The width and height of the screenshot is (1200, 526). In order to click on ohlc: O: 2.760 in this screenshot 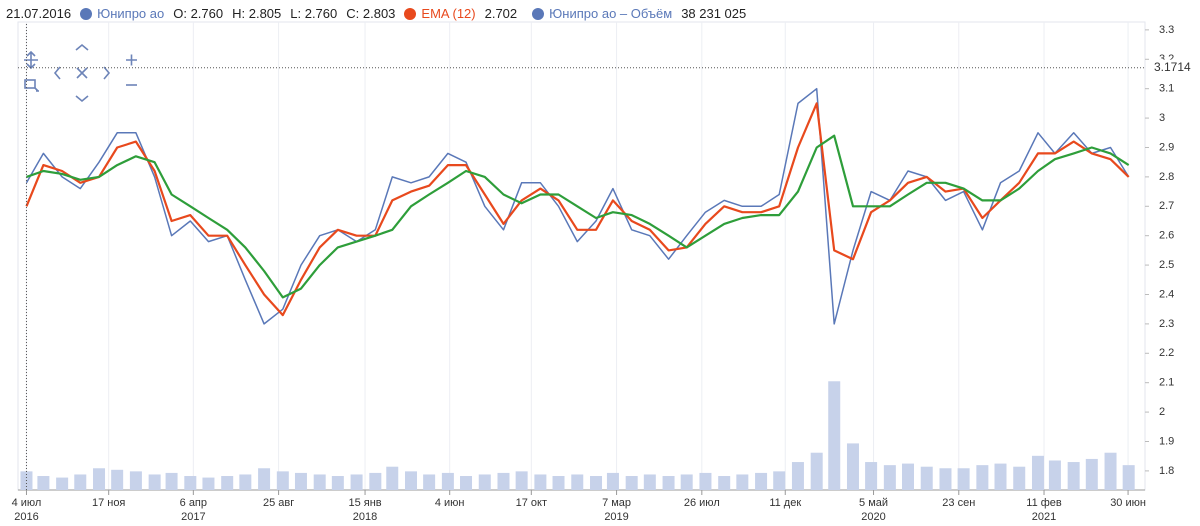, I will do `click(198, 13)`.